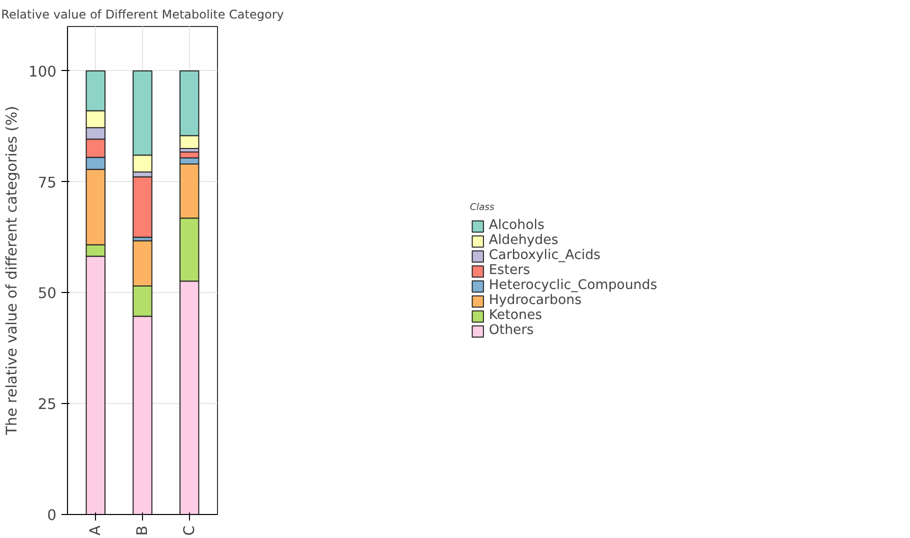 The image size is (910, 538). I want to click on y-tick-label: 25, so click(47, 405).